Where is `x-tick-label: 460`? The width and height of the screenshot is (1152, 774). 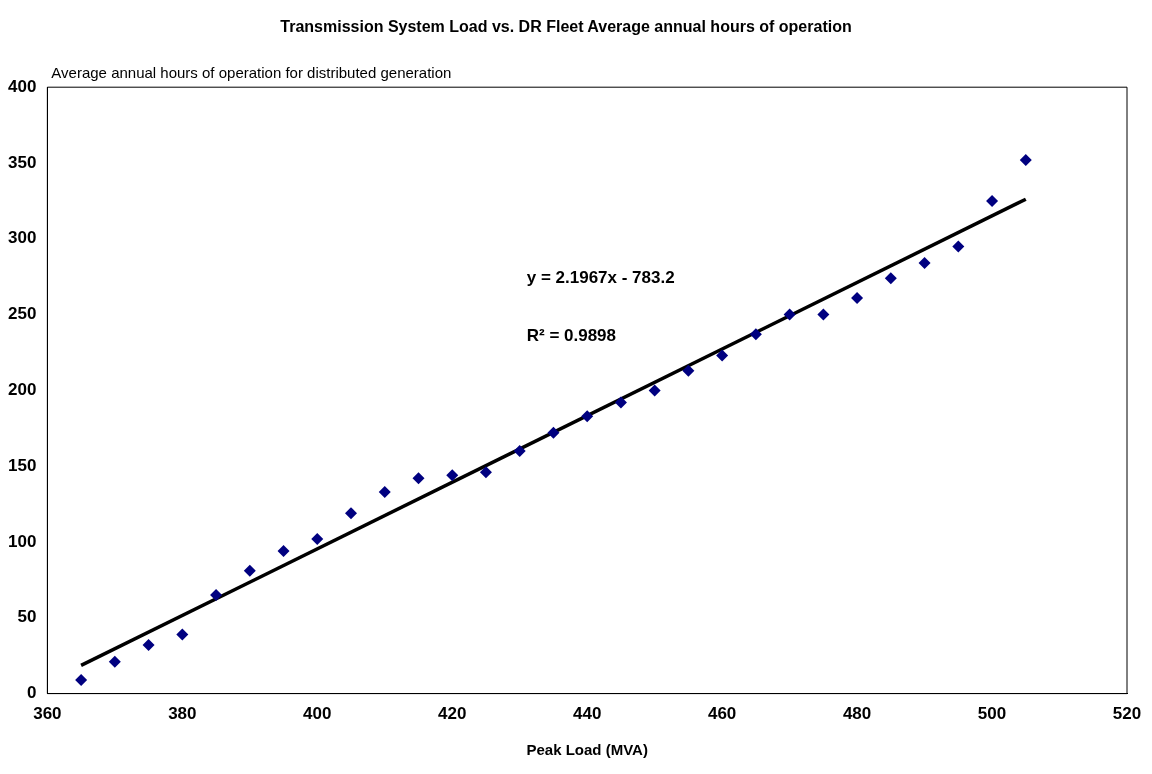 x-tick-label: 460 is located at coordinates (722, 714).